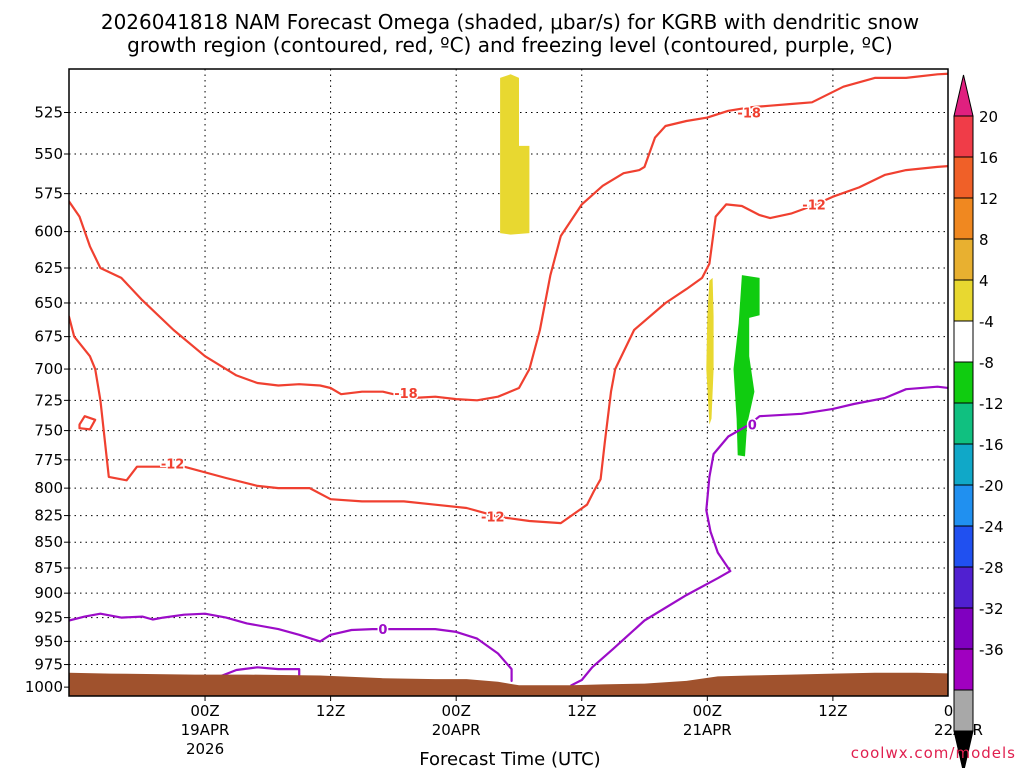  I want to click on ytick-label-525: 525, so click(48, 113).